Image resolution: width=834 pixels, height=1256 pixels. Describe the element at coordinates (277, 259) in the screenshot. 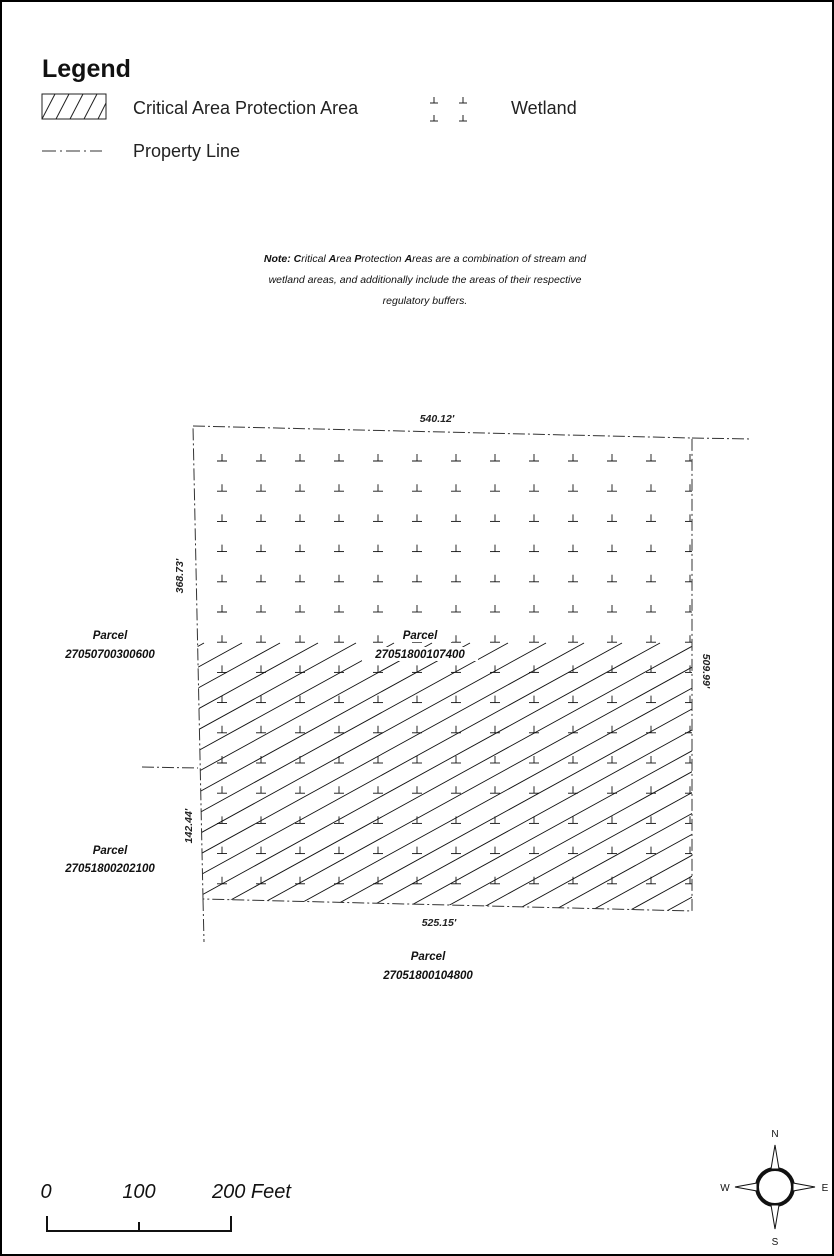

I see `note-label: Note:` at that location.